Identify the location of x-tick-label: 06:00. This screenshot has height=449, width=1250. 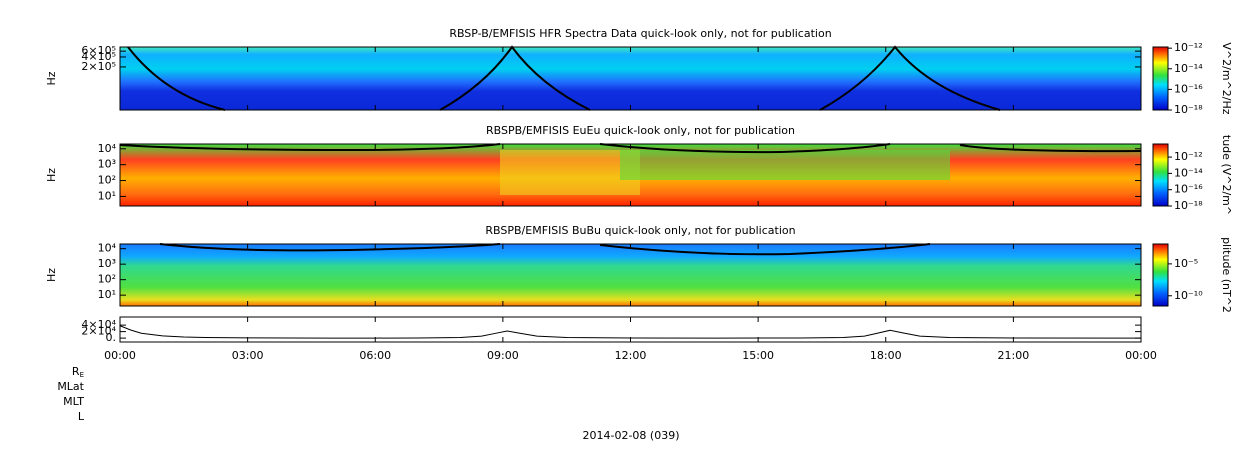
(375, 355).